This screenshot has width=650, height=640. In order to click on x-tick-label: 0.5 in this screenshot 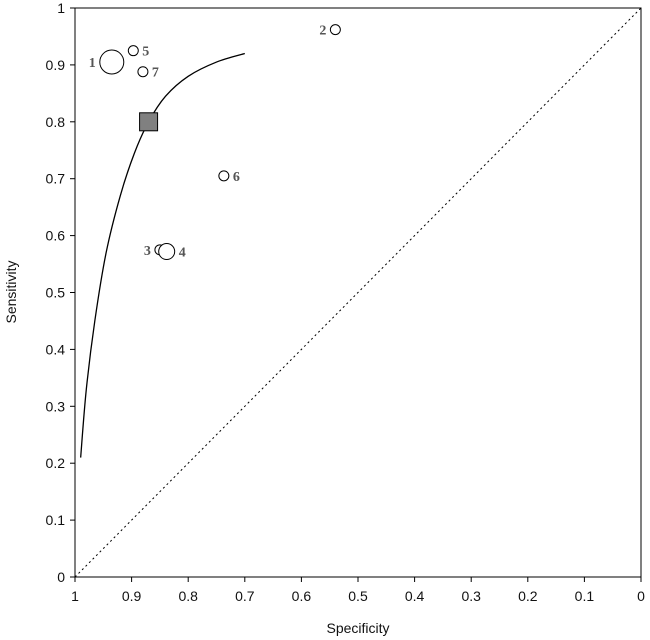, I will do `click(358, 596)`.